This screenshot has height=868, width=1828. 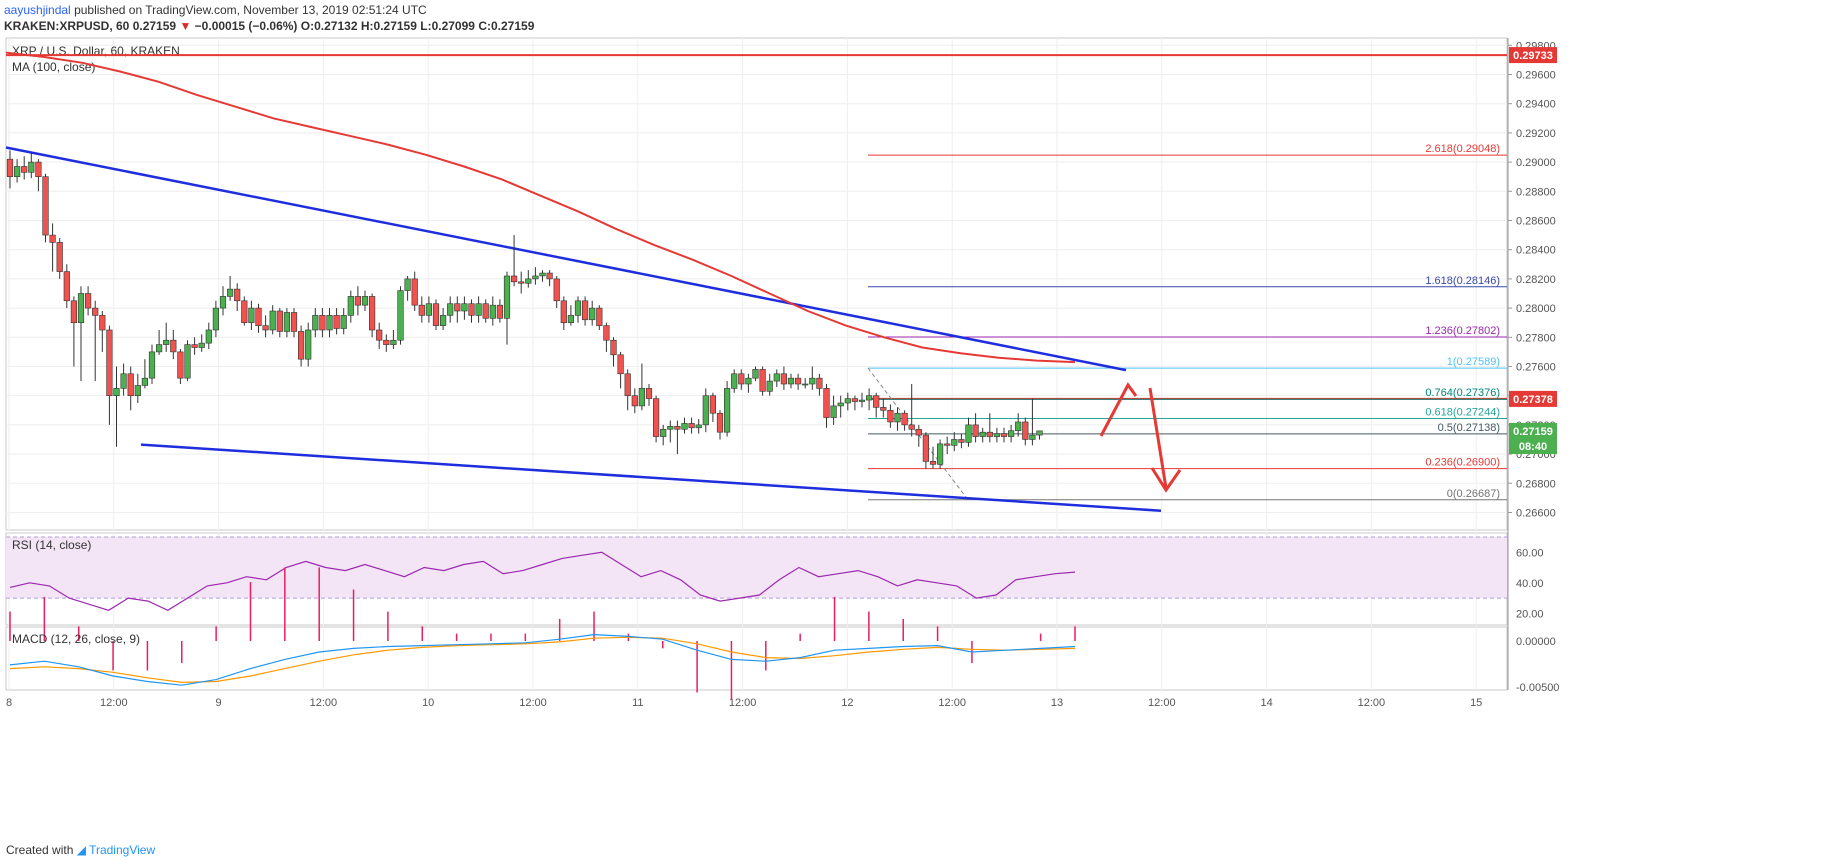 I want to click on x-tick-label: 10, so click(x=428, y=703).